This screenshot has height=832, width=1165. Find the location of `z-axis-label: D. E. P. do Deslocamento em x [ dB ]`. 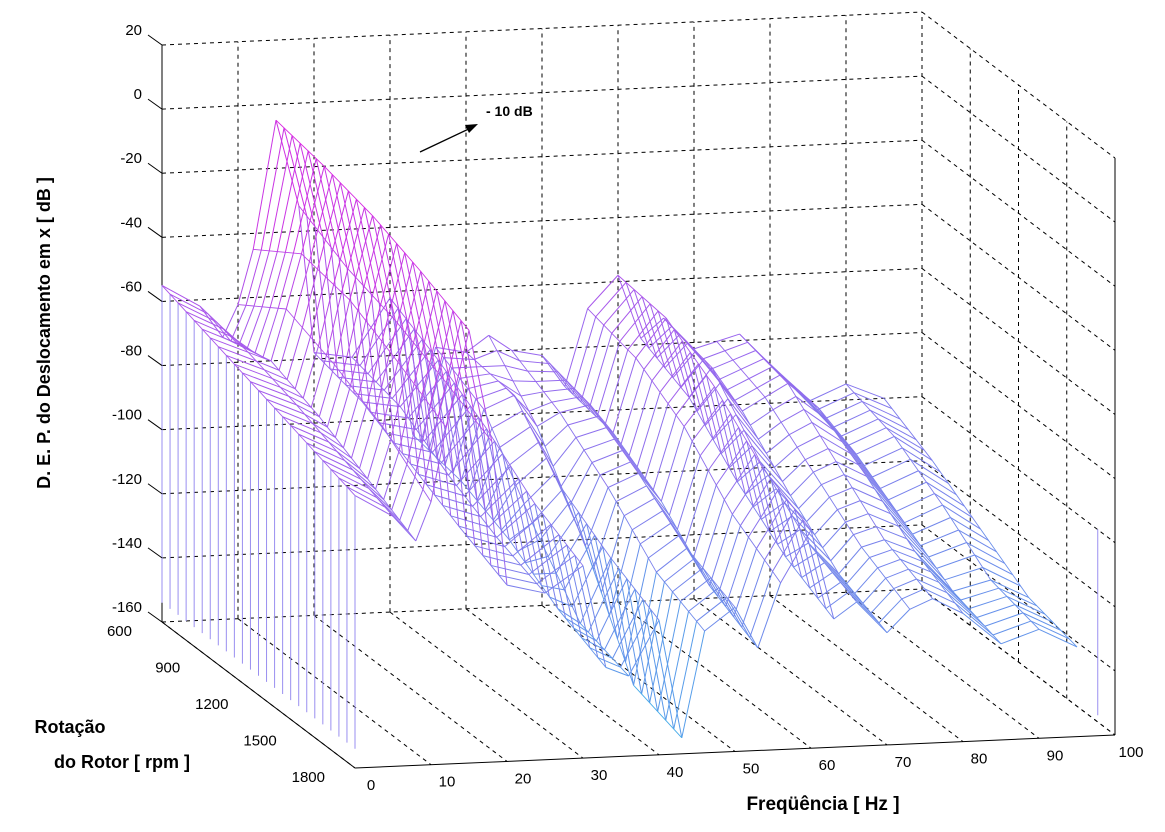

z-axis-label: D. E. P. do Deslocamento em x [ dB ] is located at coordinates (44, 333).